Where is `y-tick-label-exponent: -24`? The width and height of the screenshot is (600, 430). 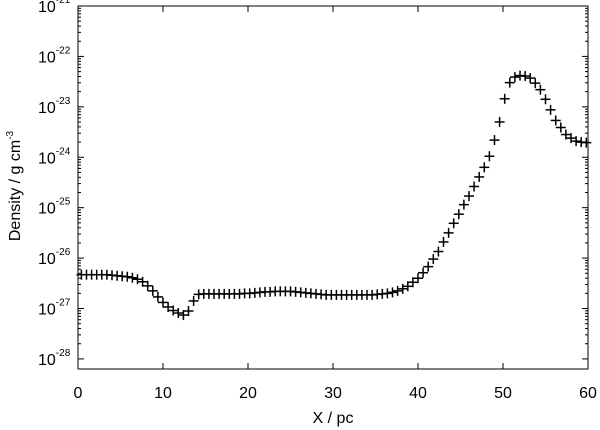 y-tick-label-exponent: -24 is located at coordinates (63, 151).